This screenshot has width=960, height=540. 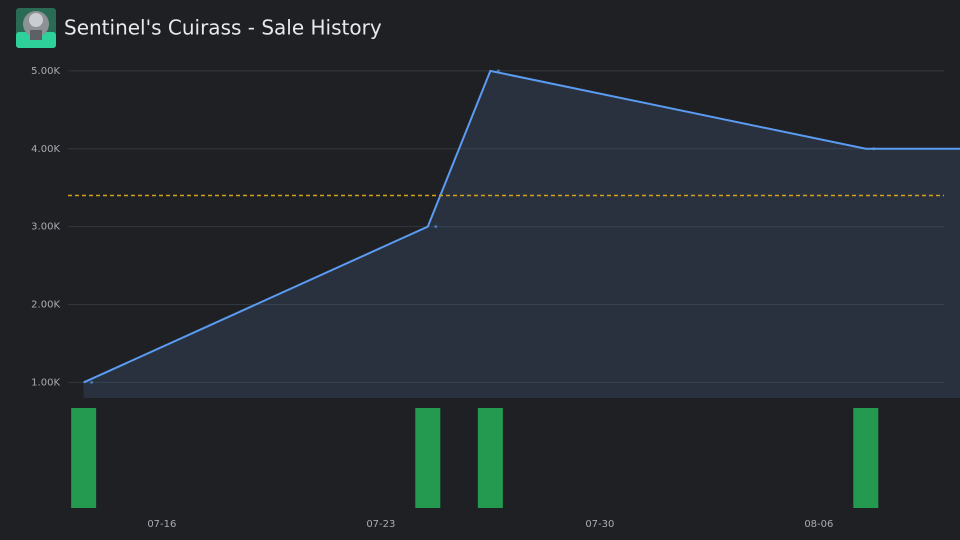 I want to click on x-tick-label: 08-06, so click(x=818, y=524).